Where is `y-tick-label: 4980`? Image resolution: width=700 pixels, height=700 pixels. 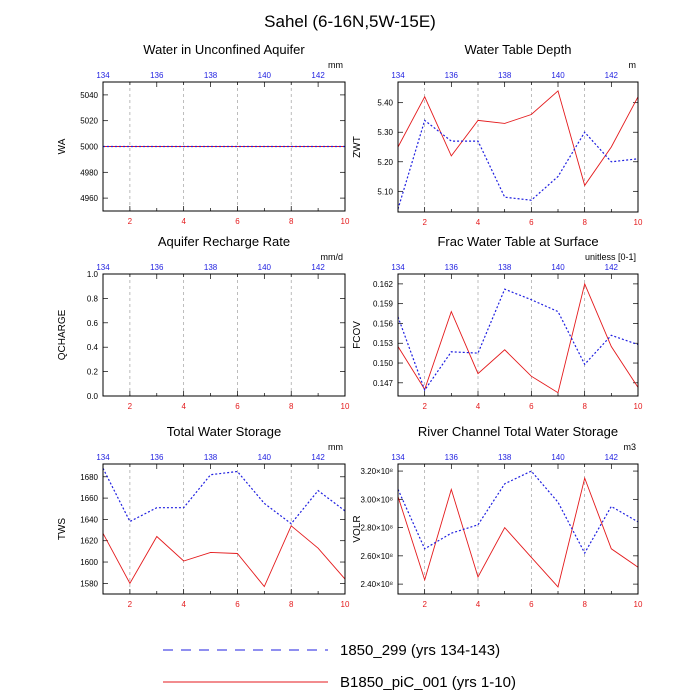
y-tick-label: 4980 is located at coordinates (89, 172).